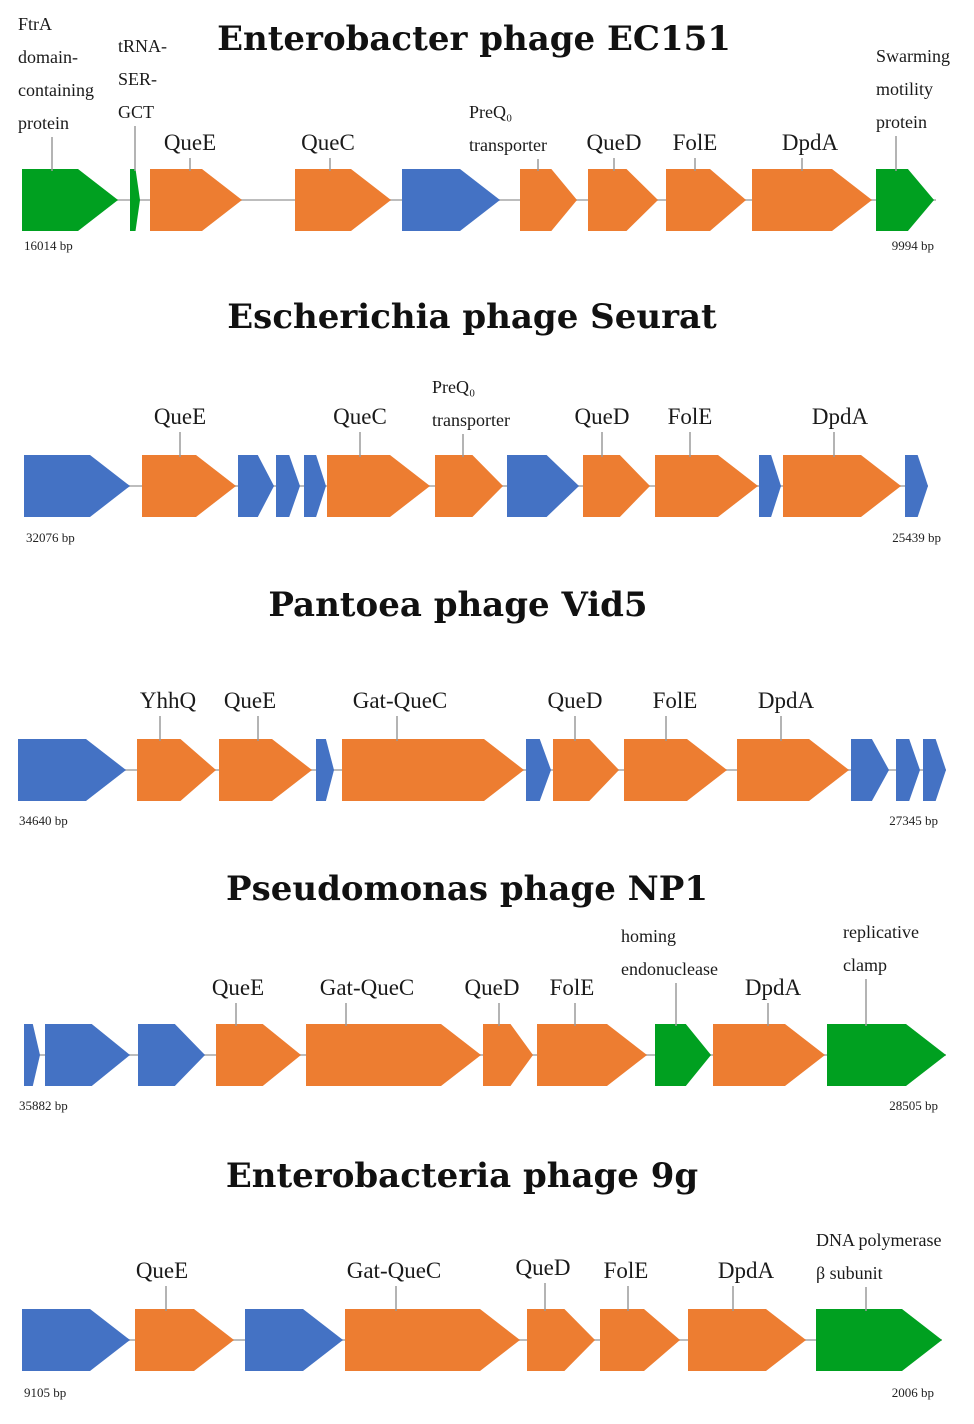 The image size is (974, 1424). Describe the element at coordinates (669, 969) in the screenshot. I see `gene-label: endonuclease` at that location.